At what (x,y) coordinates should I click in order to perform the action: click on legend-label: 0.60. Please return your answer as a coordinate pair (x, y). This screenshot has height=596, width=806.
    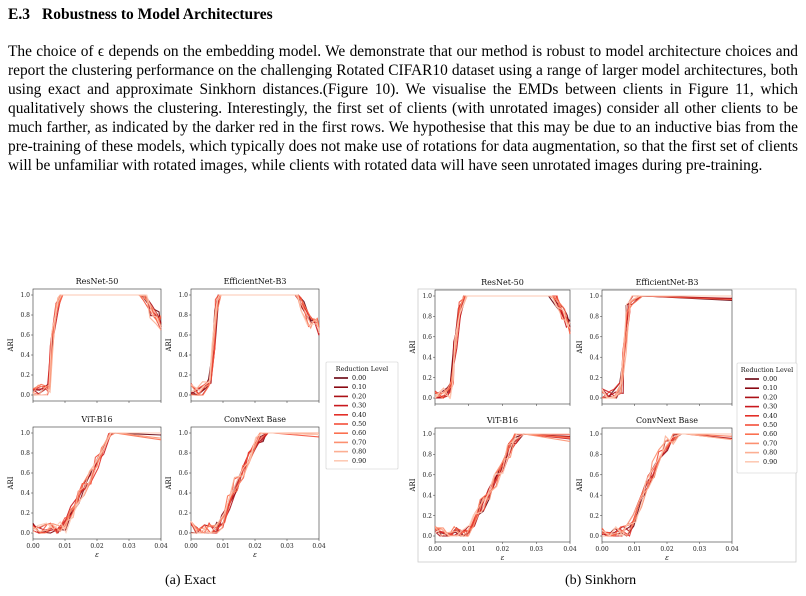
    Looking at the image, I should click on (359, 433).